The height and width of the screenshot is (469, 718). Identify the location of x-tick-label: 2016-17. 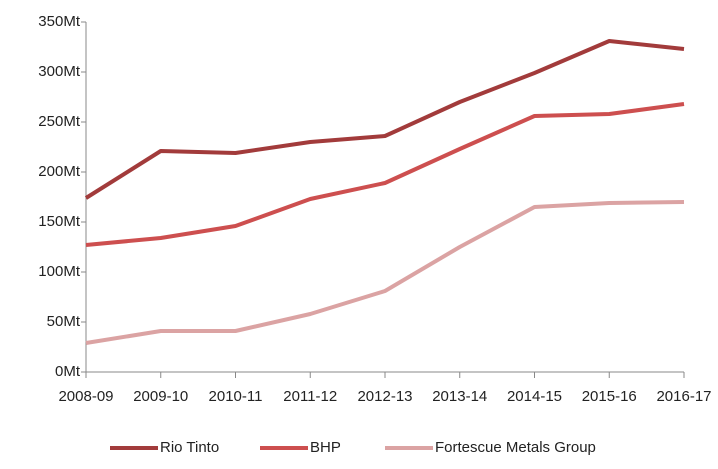
(683, 396).